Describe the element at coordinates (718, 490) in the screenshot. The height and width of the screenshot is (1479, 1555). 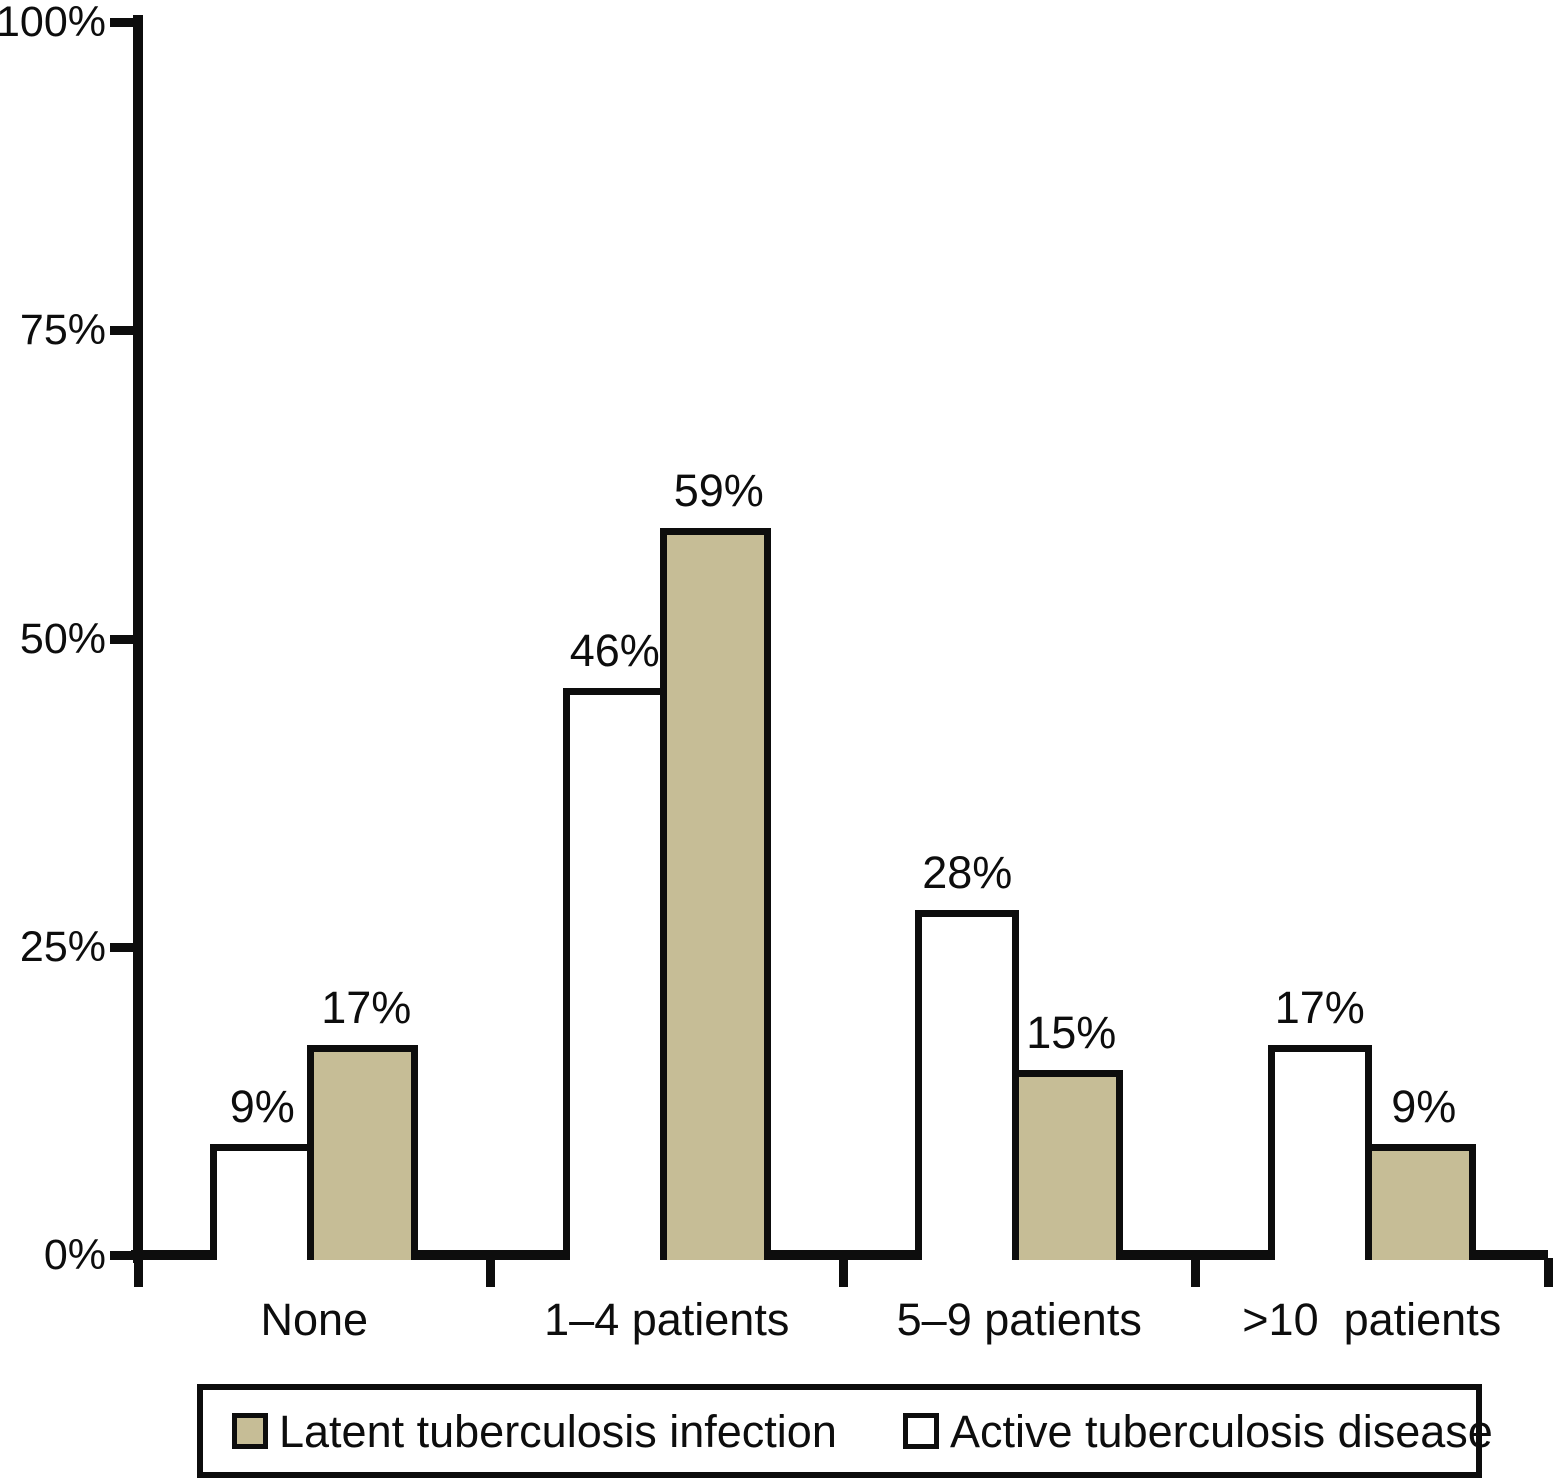
I see `bar-value-label: 59%` at that location.